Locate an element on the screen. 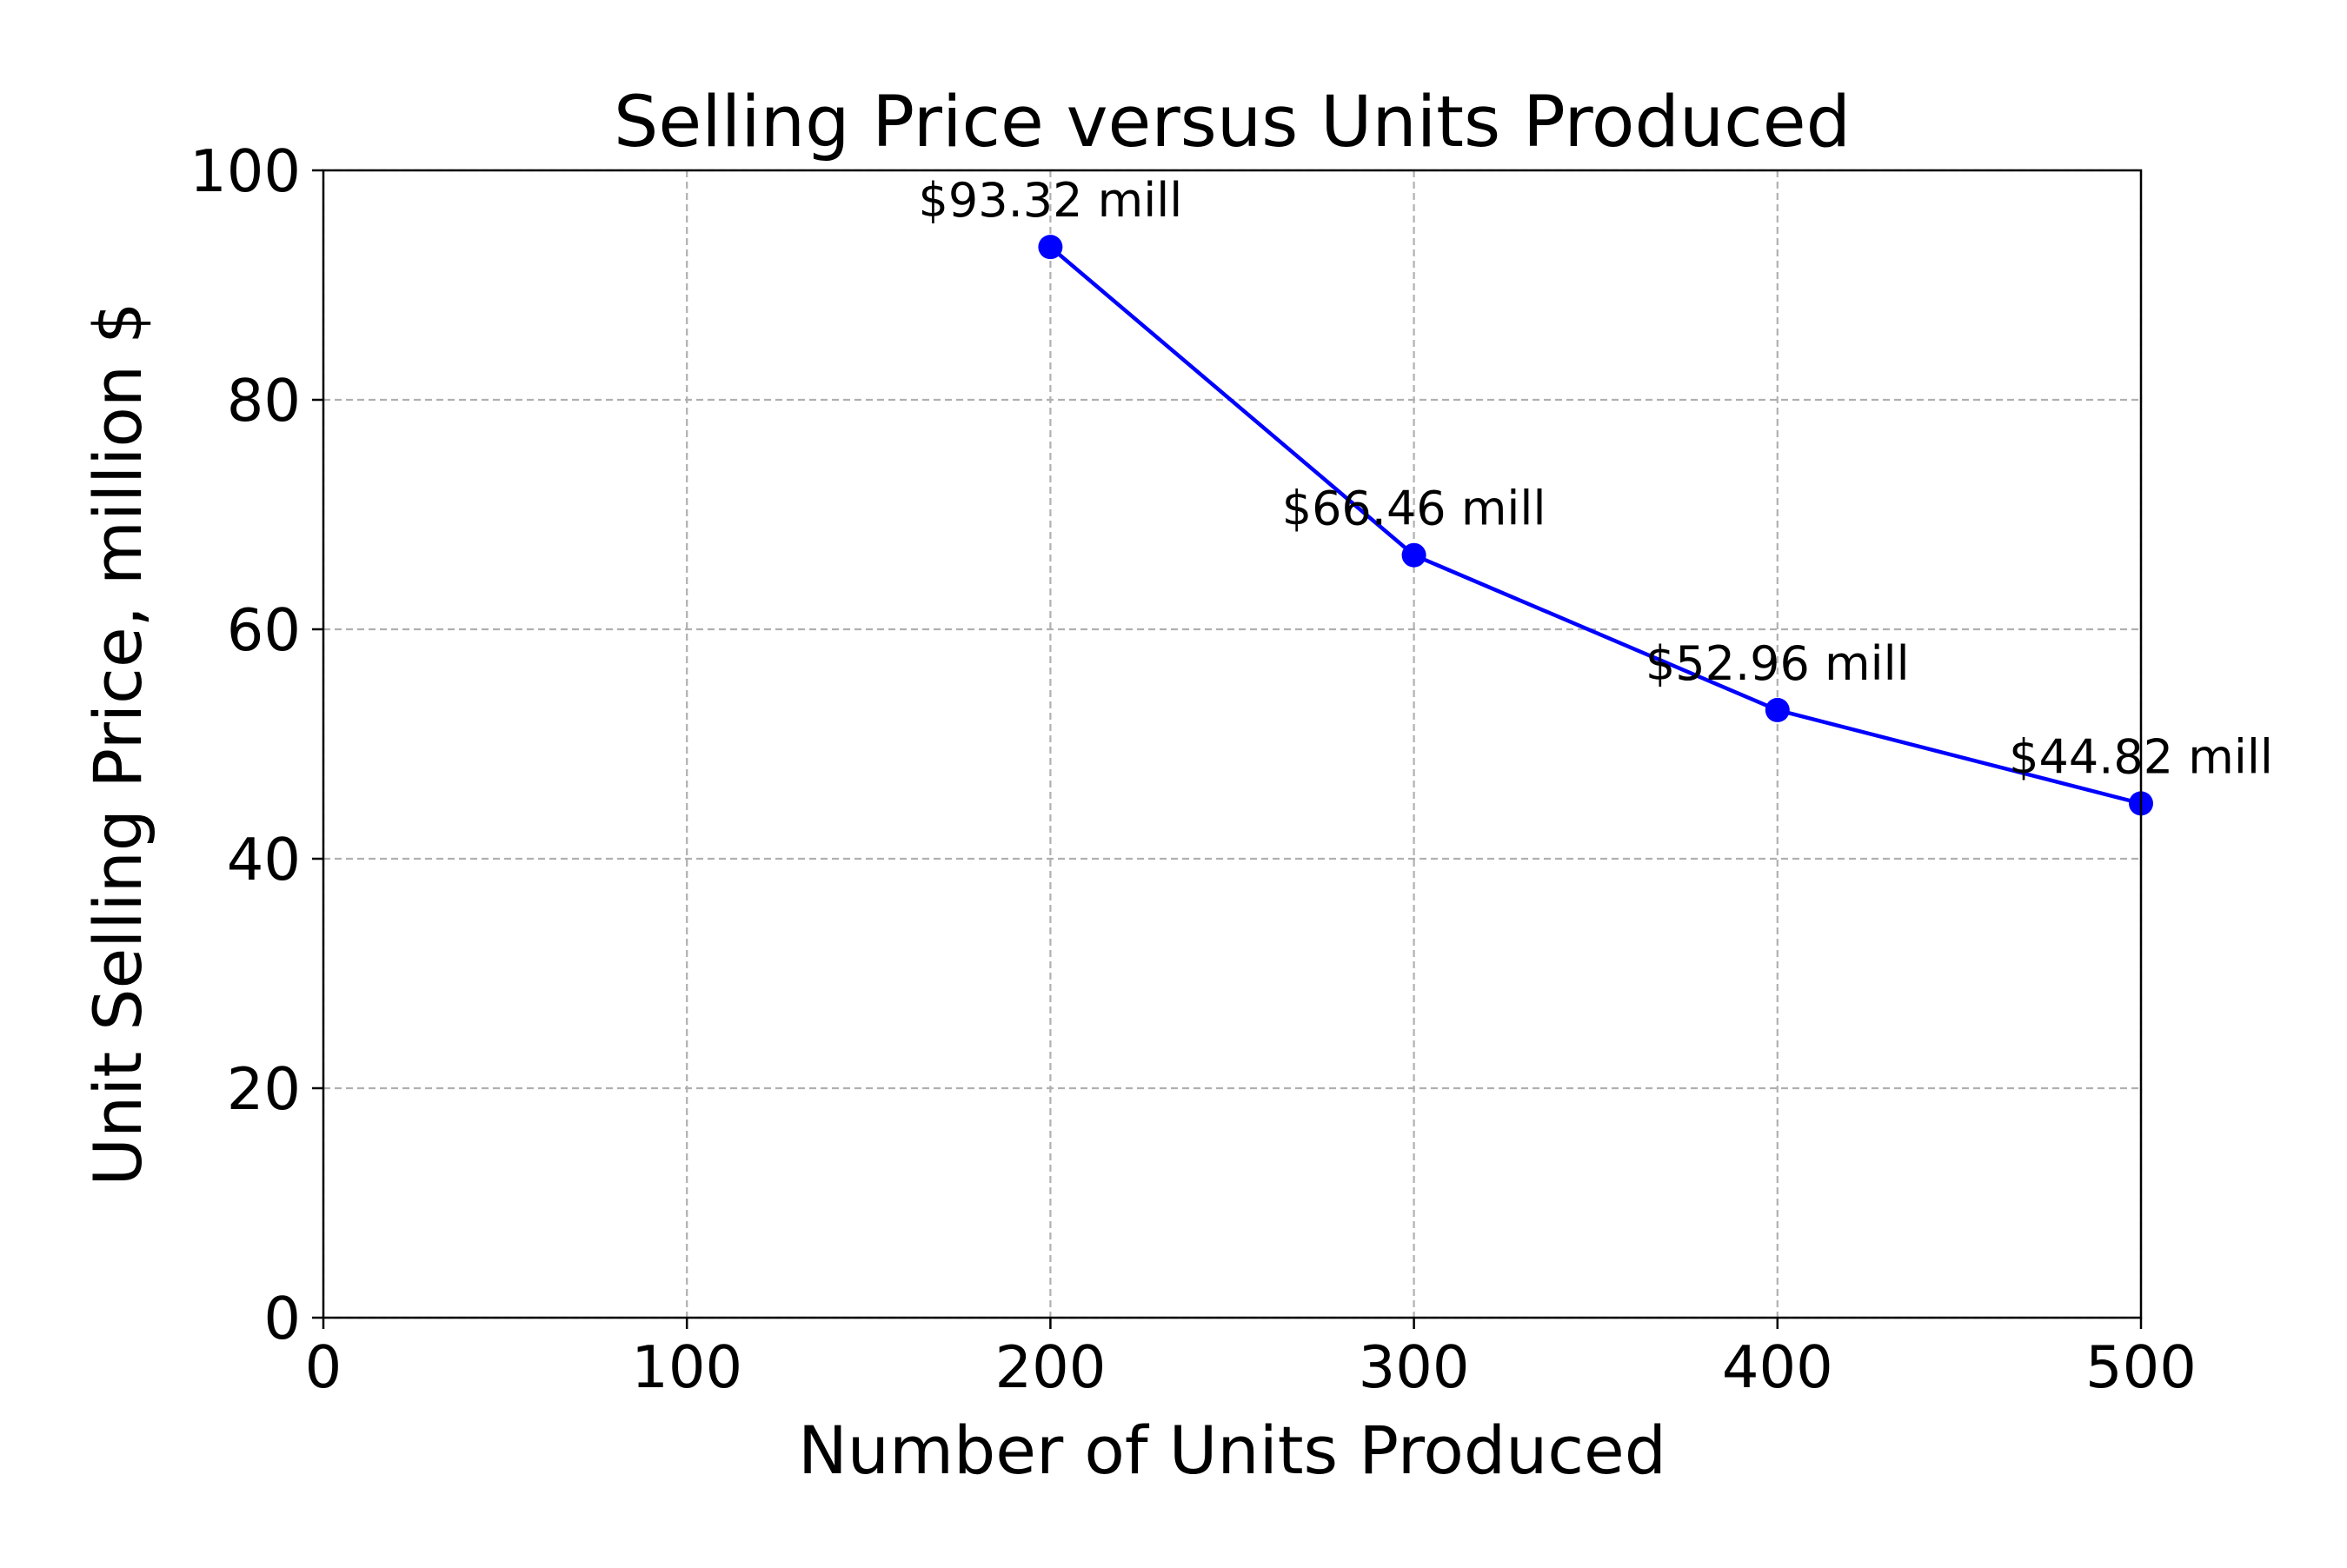 The height and width of the screenshot is (1568, 2347). data-label: $93.32 mill is located at coordinates (1051, 200).